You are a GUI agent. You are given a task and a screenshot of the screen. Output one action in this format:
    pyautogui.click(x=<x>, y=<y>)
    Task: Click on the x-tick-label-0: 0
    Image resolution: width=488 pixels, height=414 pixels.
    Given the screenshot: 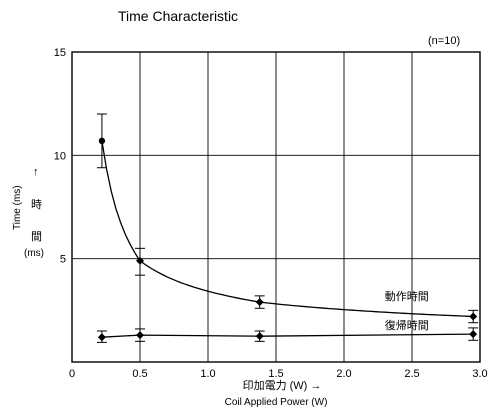 What is the action you would take?
    pyautogui.click(x=72, y=374)
    